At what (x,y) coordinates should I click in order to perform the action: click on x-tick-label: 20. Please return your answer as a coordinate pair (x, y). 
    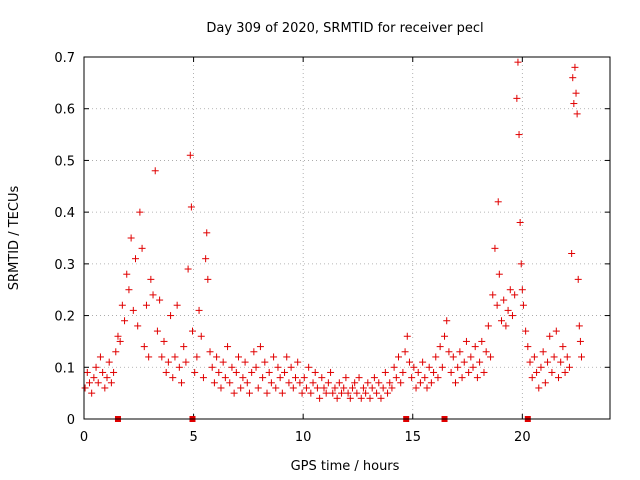
    Looking at the image, I should click on (522, 437).